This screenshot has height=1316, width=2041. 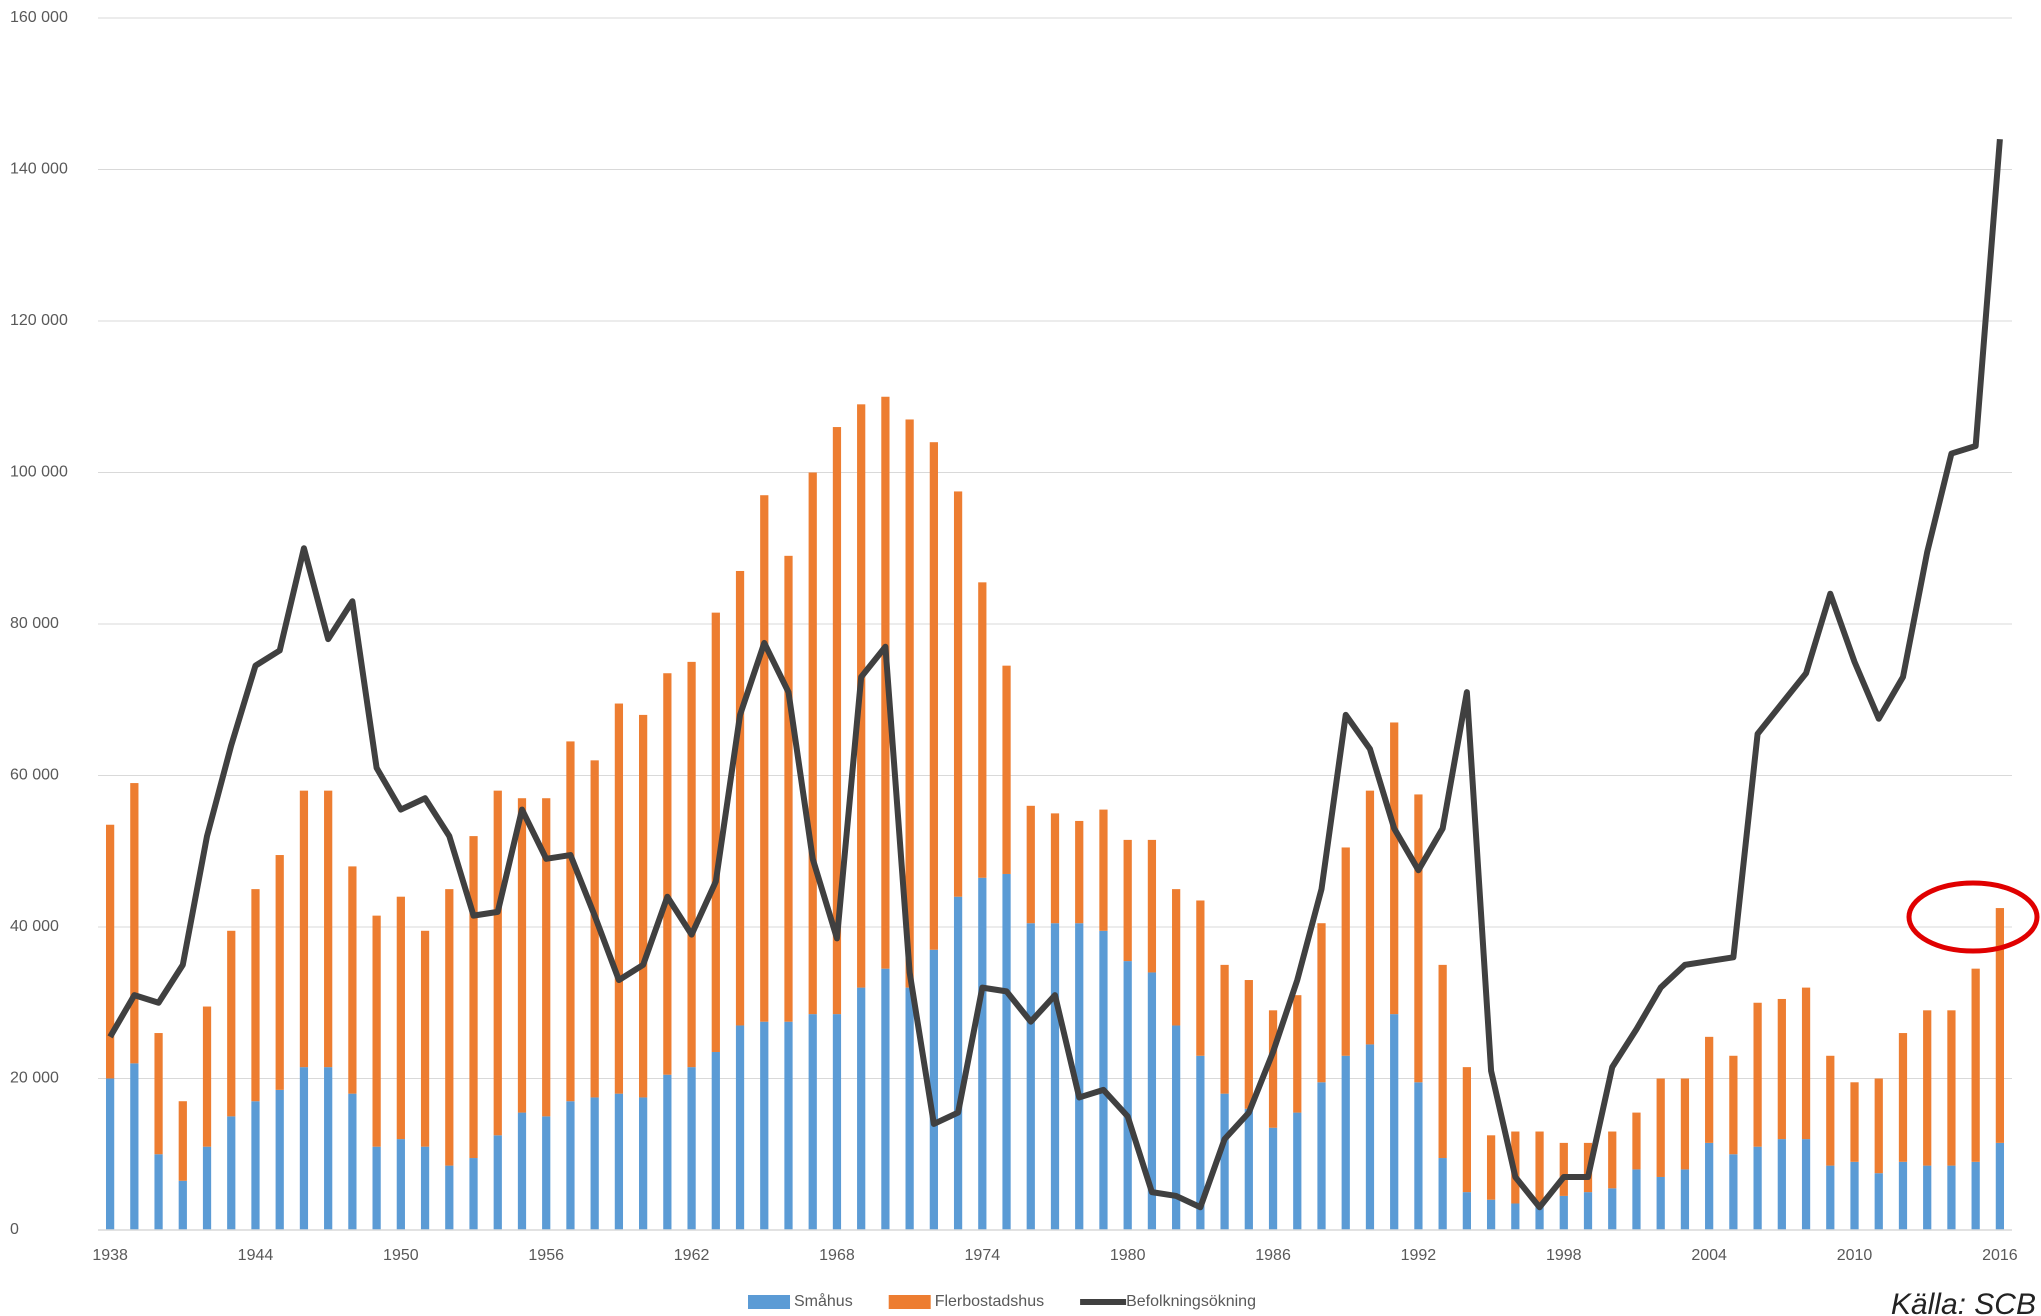 What do you see at coordinates (401, 1255) in the screenshot?
I see `x-tick-label: 1950` at bounding box center [401, 1255].